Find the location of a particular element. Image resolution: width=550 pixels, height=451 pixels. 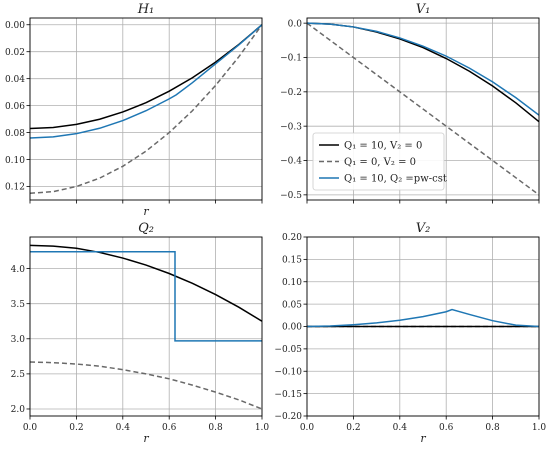

y-tick-label: 0.20 is located at coordinates (292, 238).